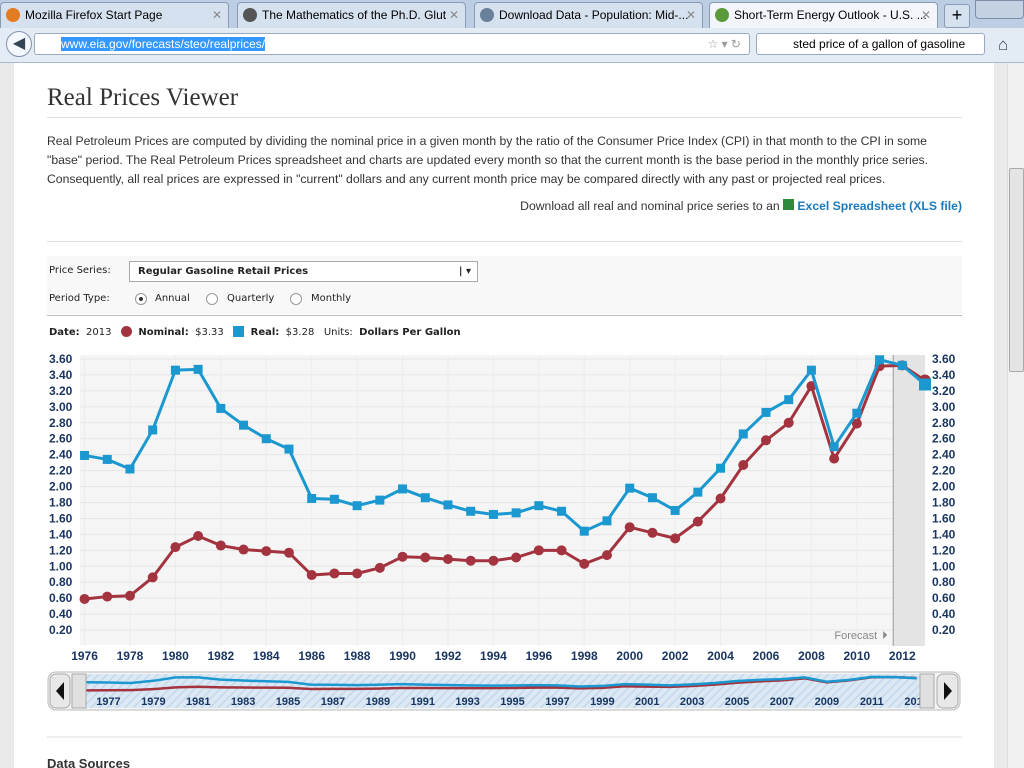  I want to click on info-value: $3.28, so click(300, 332).